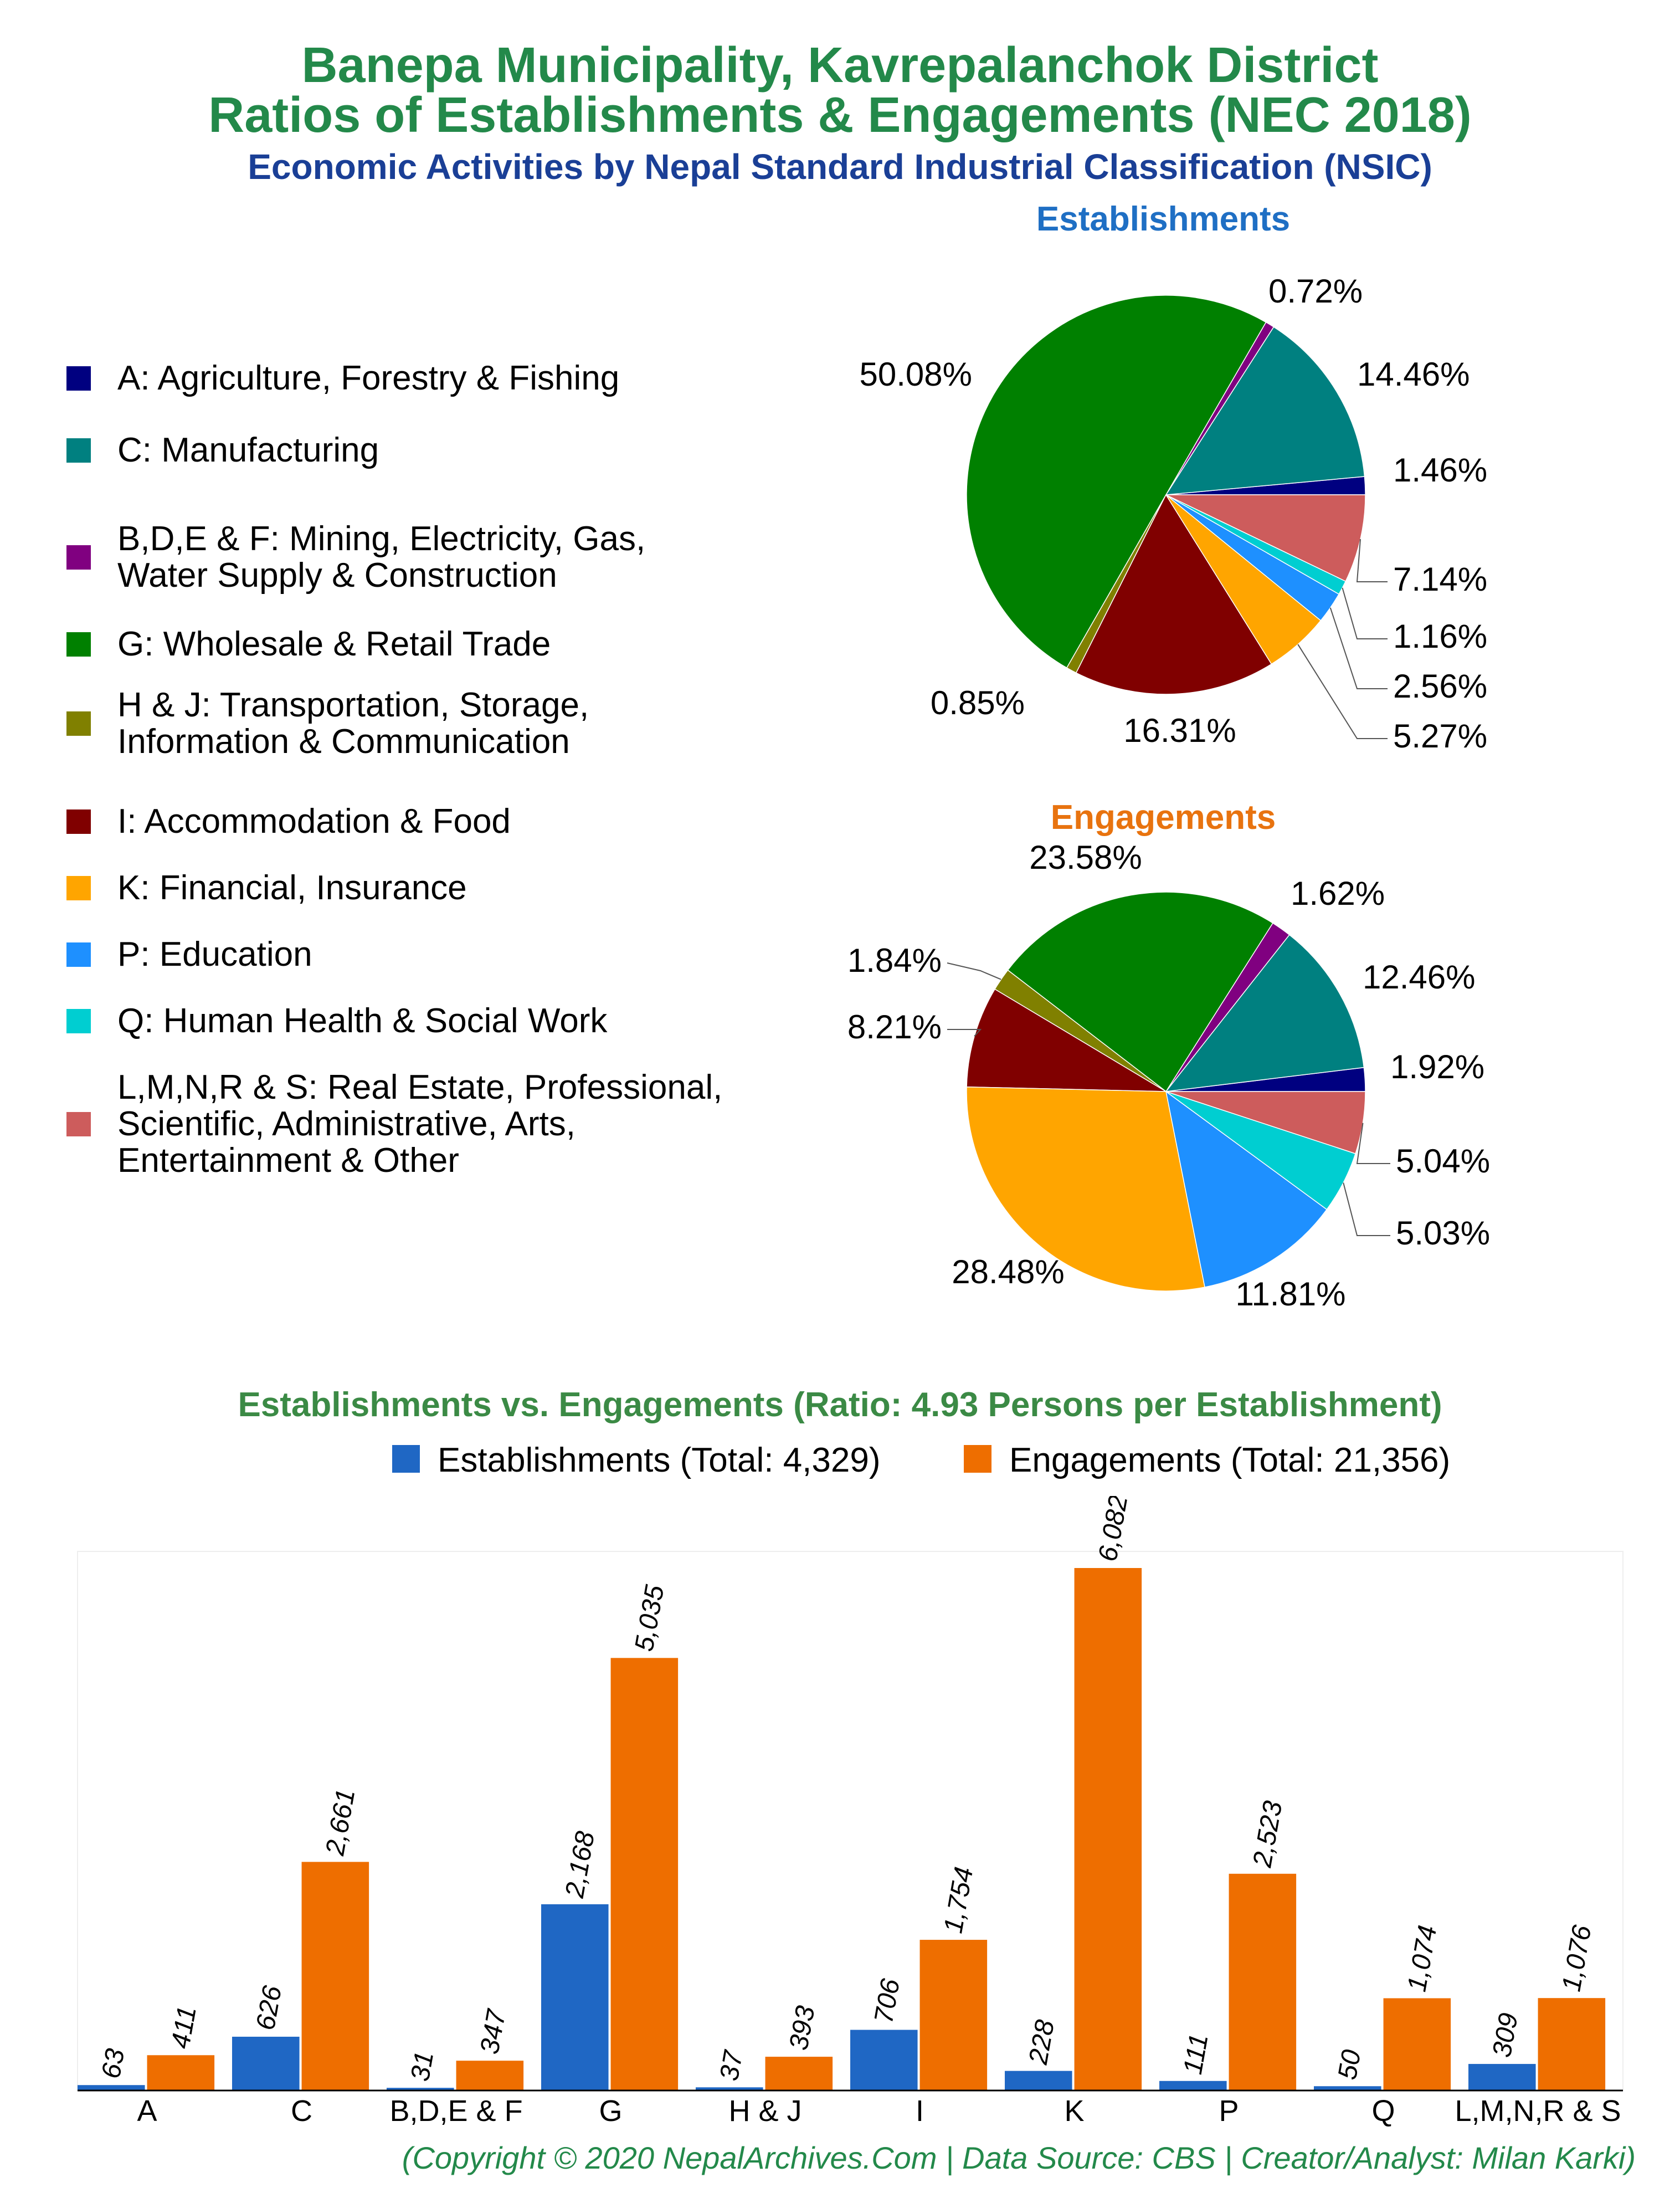  Describe the element at coordinates (1179, 730) in the screenshot. I see `pie-label: 16.31%` at that location.